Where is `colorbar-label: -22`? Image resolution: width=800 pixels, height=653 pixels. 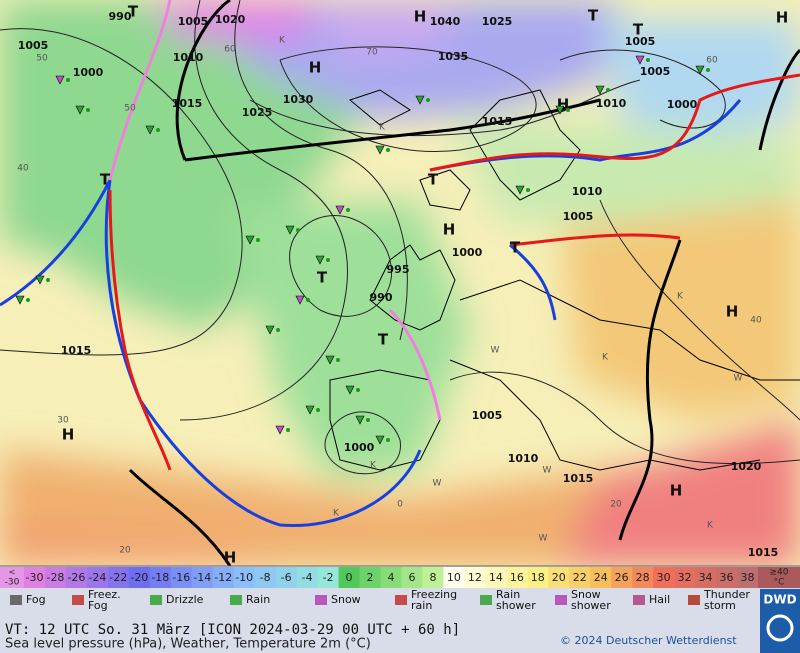 colorbar-label: -22 is located at coordinates (118, 577).